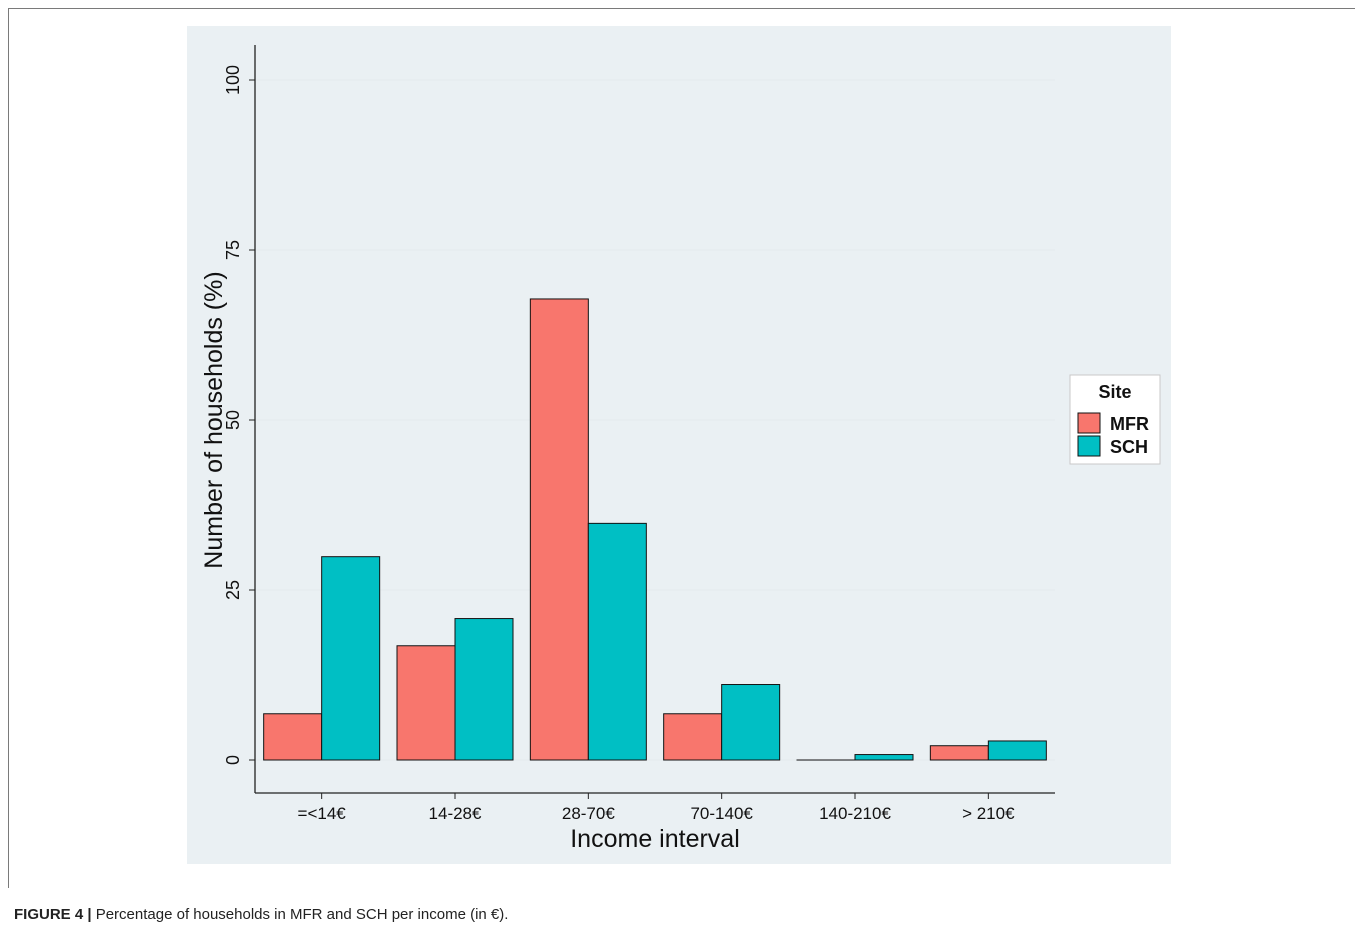 This screenshot has width=1355, height=930. Describe the element at coordinates (1089, 446) in the screenshot. I see `legend-swatch-sch` at that location.